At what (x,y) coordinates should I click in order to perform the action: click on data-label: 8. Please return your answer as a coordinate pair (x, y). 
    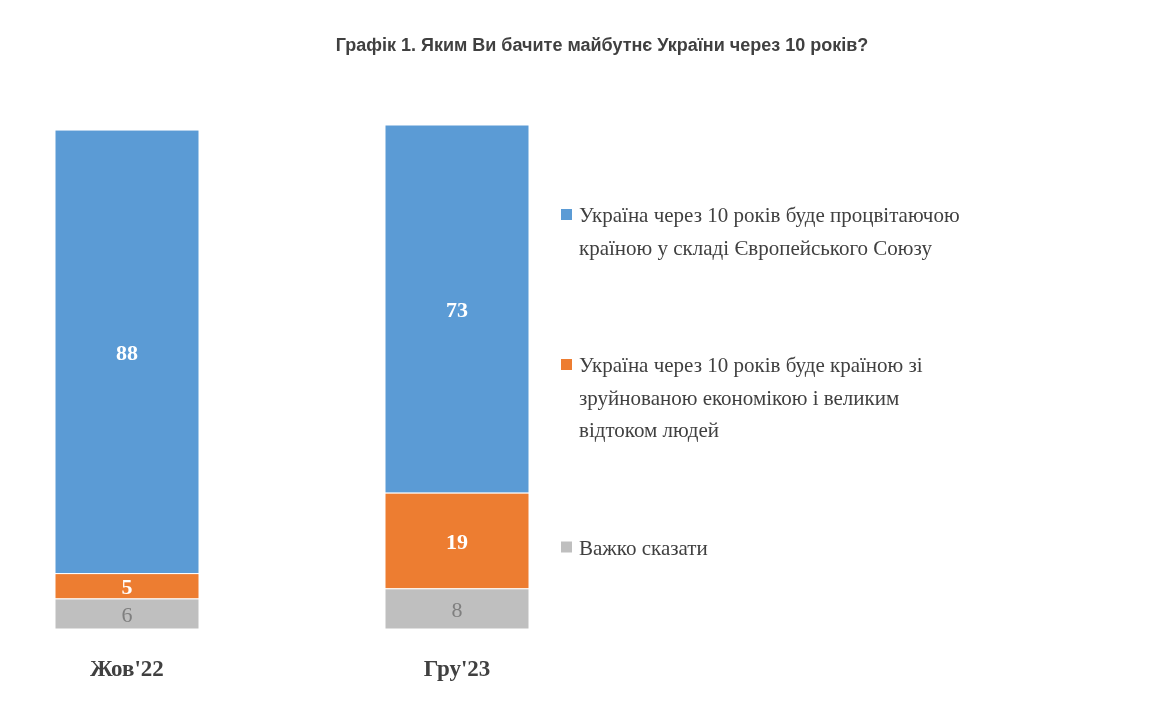
    Looking at the image, I should click on (457, 609).